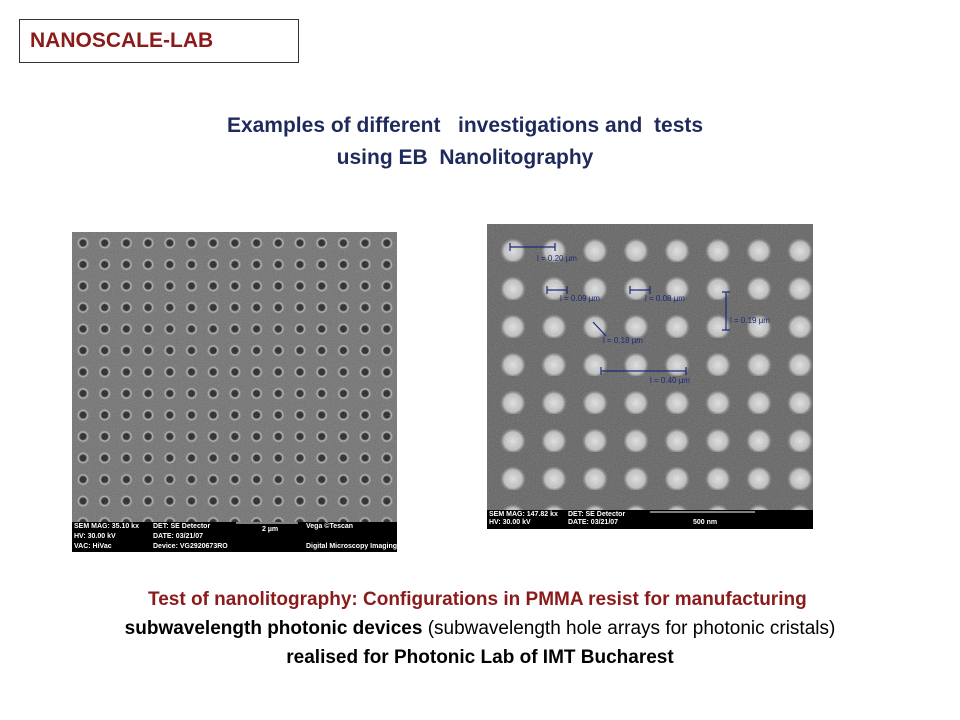 Image resolution: width=960 pixels, height=720 pixels. I want to click on sem-info: VAC: HiVac, so click(93, 546).